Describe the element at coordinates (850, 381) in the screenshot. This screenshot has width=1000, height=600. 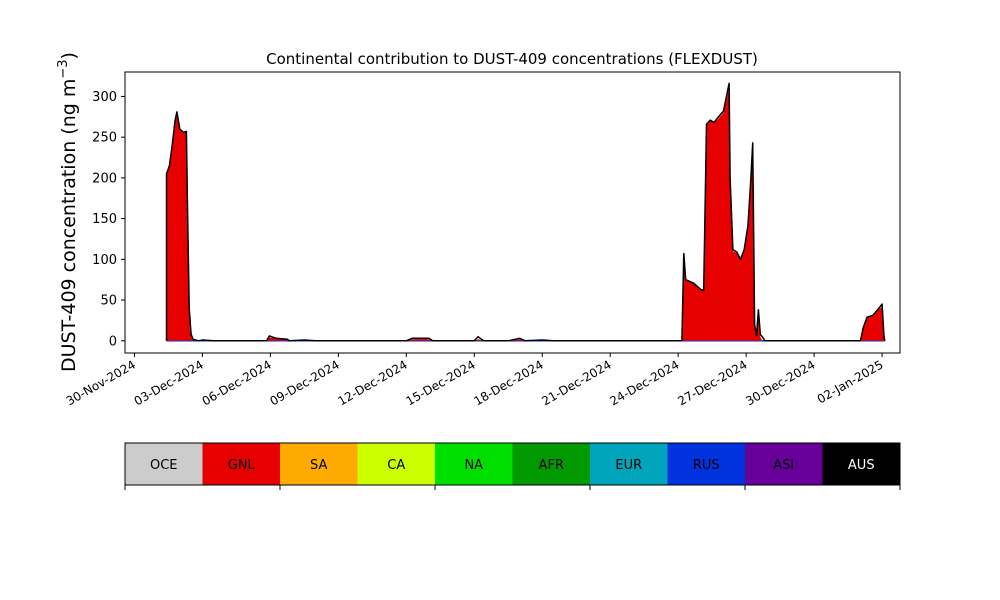
I see `x-tick-label: 02-Jan-2025` at that location.